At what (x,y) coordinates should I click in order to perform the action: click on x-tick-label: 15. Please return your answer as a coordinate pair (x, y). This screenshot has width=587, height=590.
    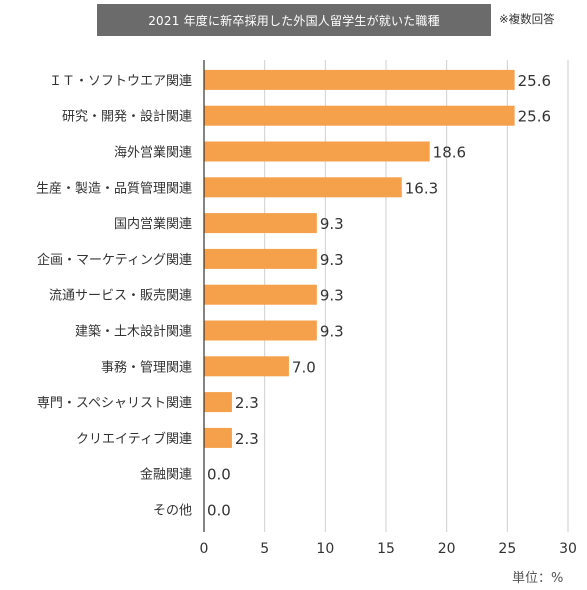
    Looking at the image, I should click on (386, 549).